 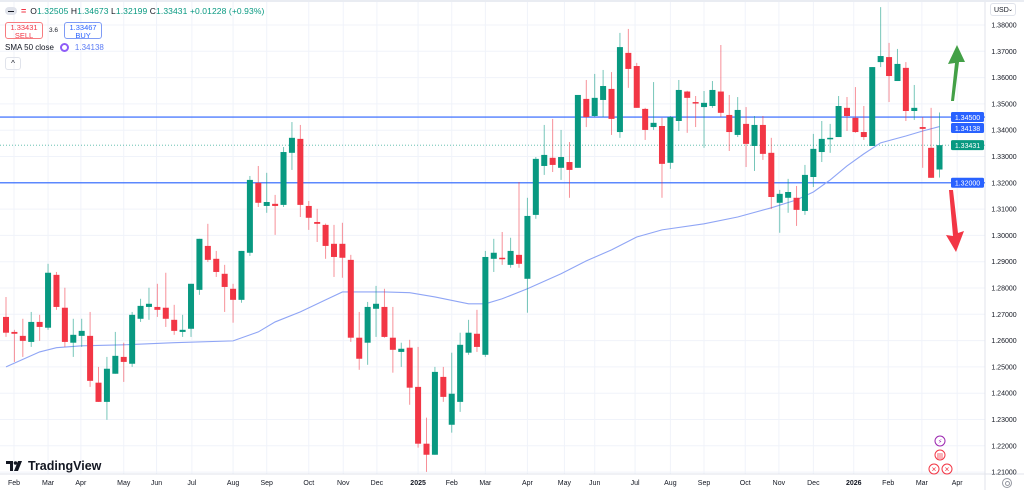 I want to click on price-tick-label: 1.36000, so click(x=1003, y=78).